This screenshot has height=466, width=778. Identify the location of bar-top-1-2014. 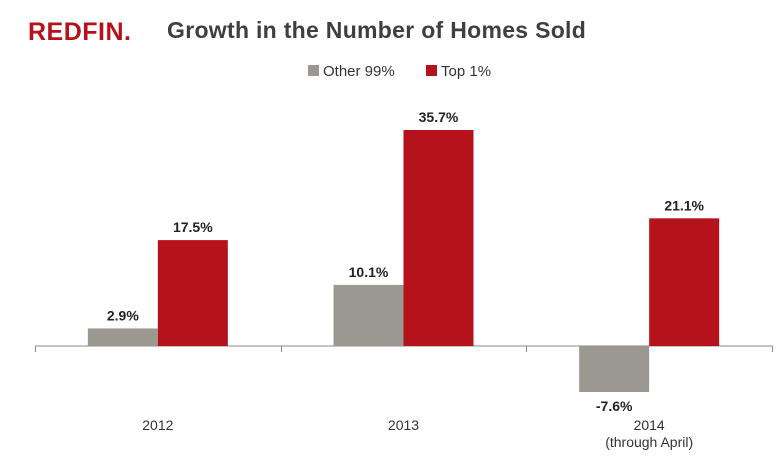
(684, 282).